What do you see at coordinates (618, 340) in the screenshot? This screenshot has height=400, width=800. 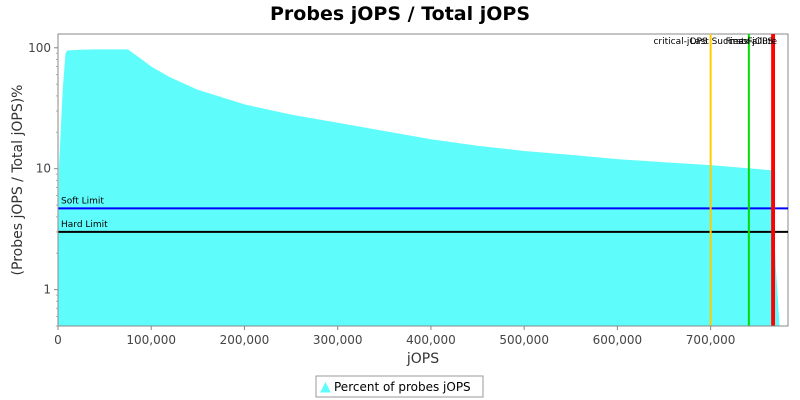 I see `x-tick-label: 600,000` at bounding box center [618, 340].